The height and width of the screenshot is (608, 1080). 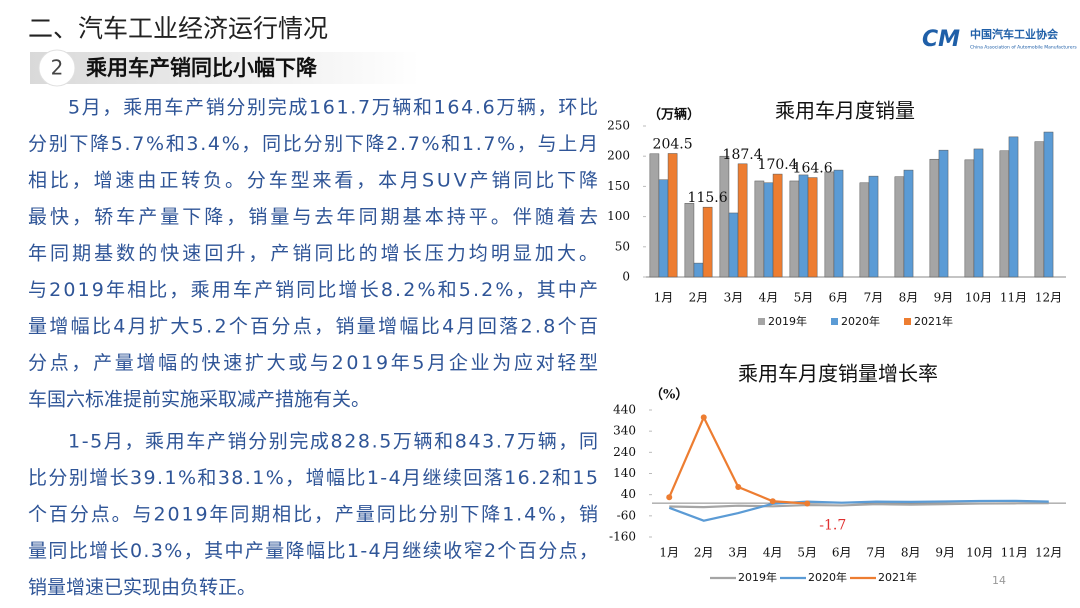 What do you see at coordinates (769, 298) in the screenshot?
I see `x-tick-label: 4月` at bounding box center [769, 298].